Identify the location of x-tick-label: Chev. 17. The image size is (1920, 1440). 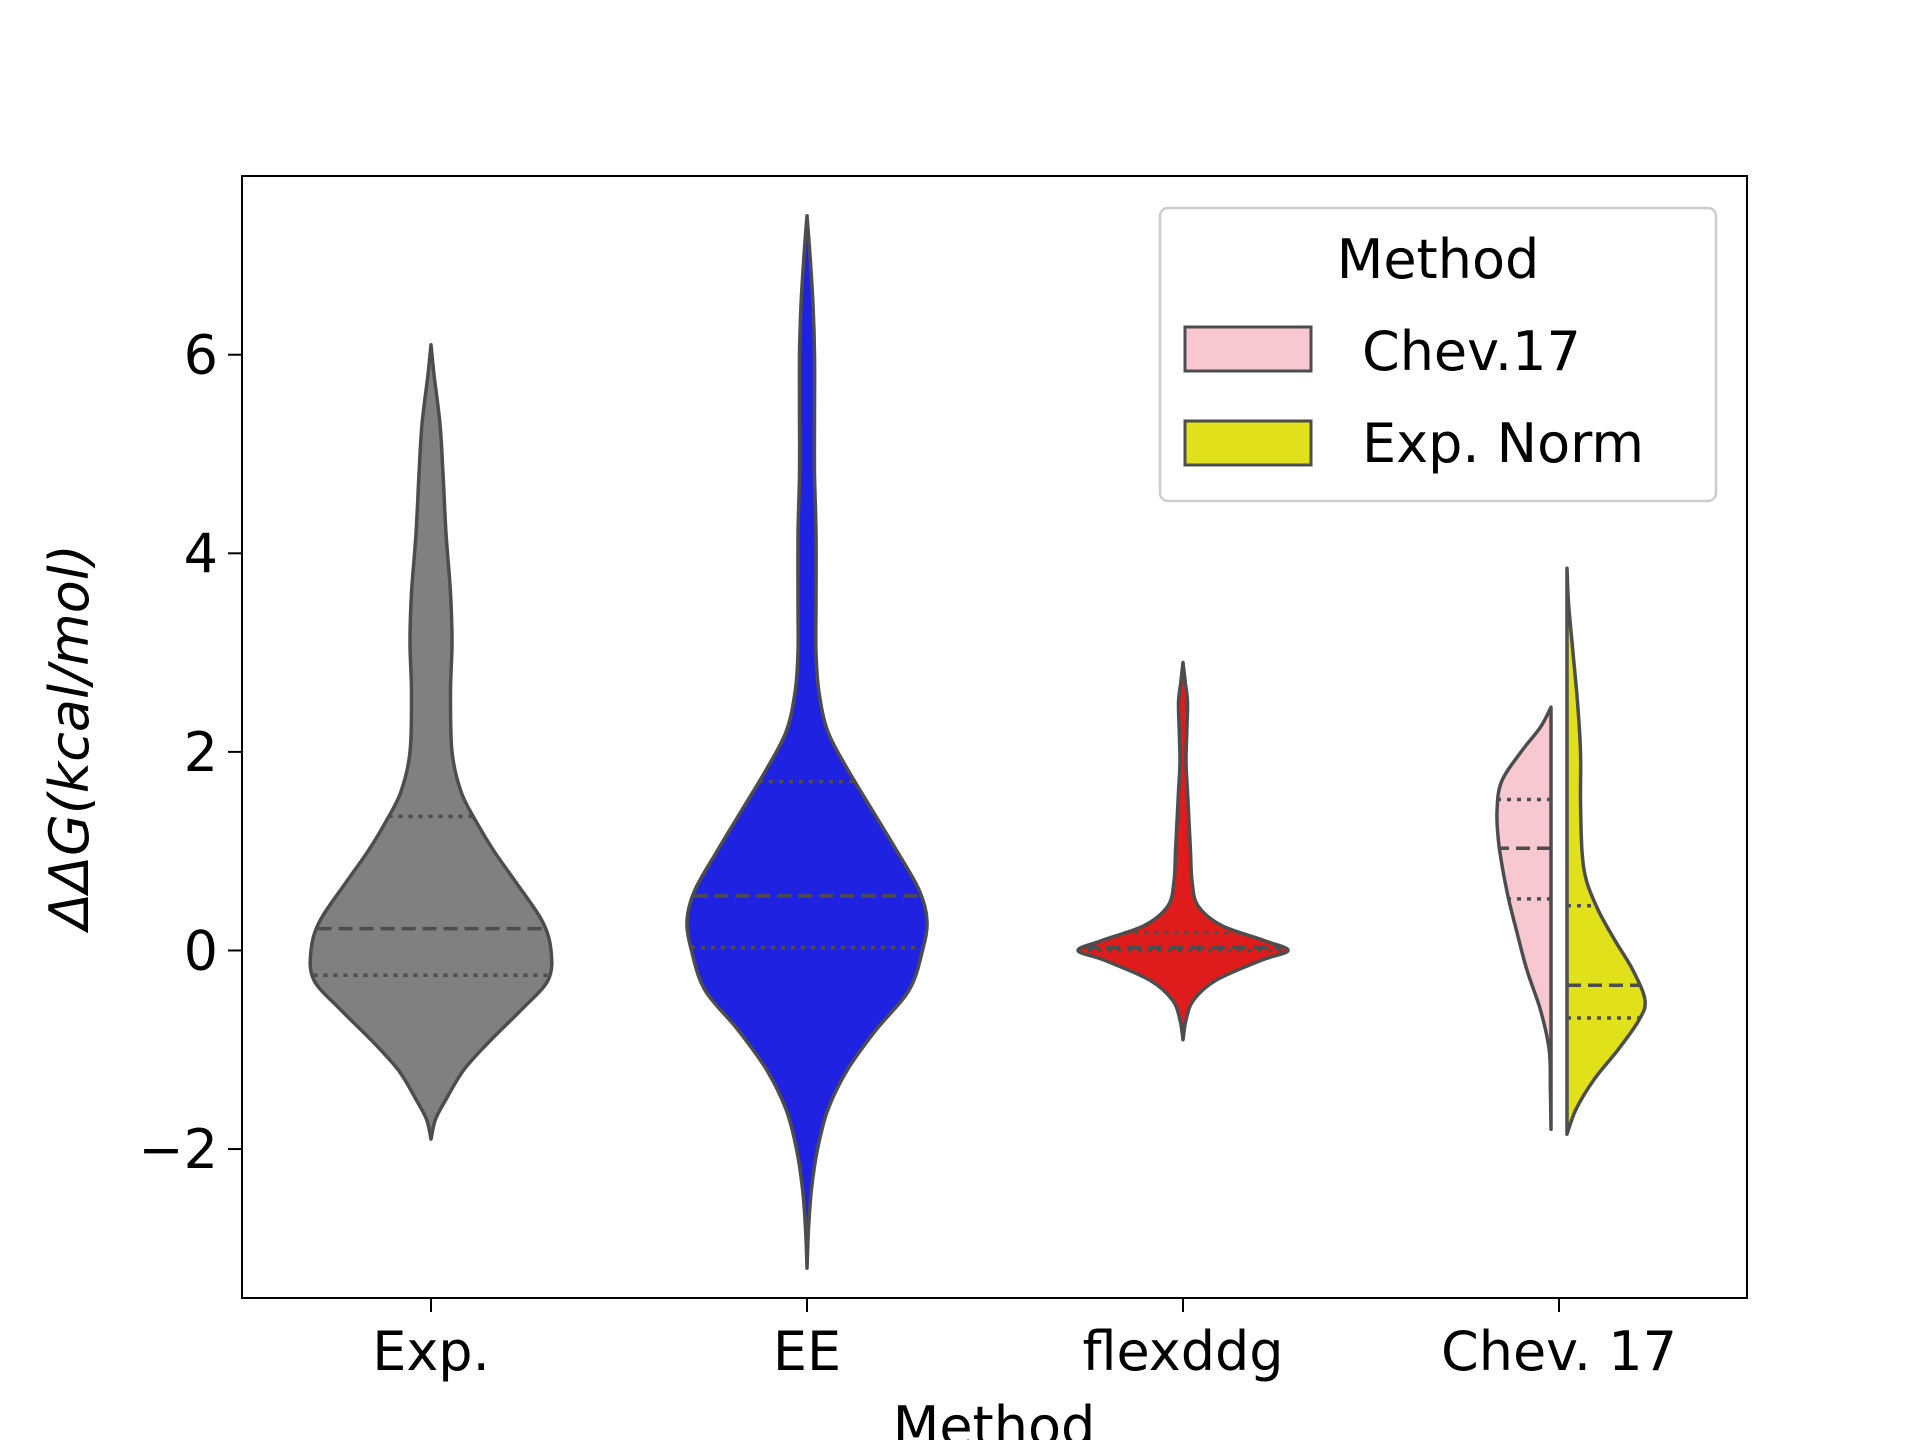
(1559, 1351).